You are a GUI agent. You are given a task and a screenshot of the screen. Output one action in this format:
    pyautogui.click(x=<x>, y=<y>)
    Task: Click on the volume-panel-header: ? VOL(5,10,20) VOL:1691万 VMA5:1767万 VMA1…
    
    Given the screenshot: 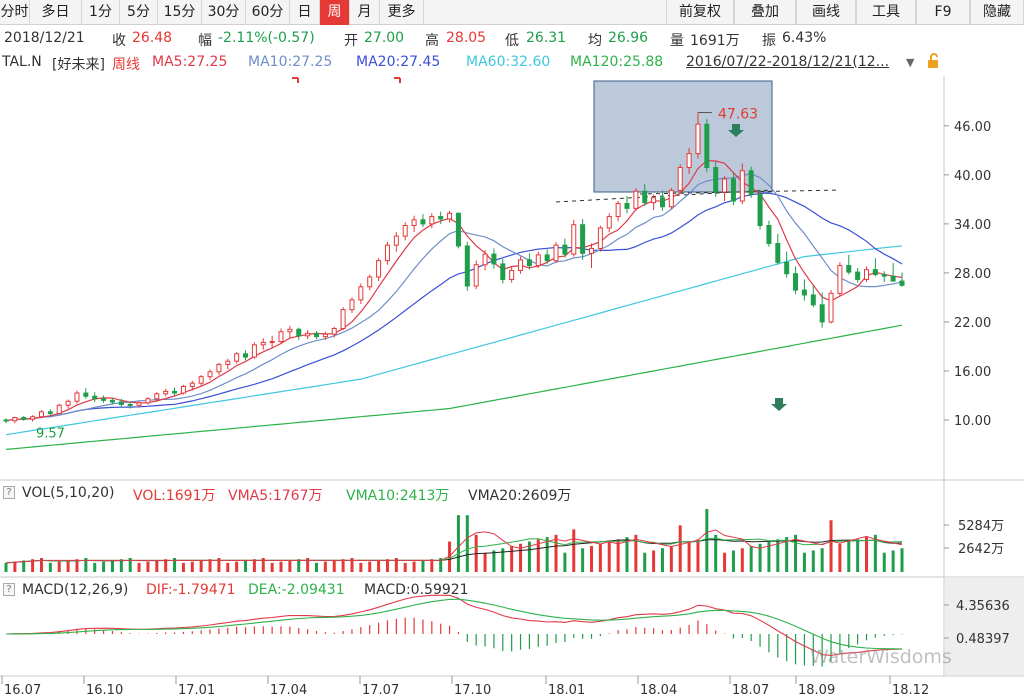 What is the action you would take?
    pyautogui.click(x=350, y=494)
    